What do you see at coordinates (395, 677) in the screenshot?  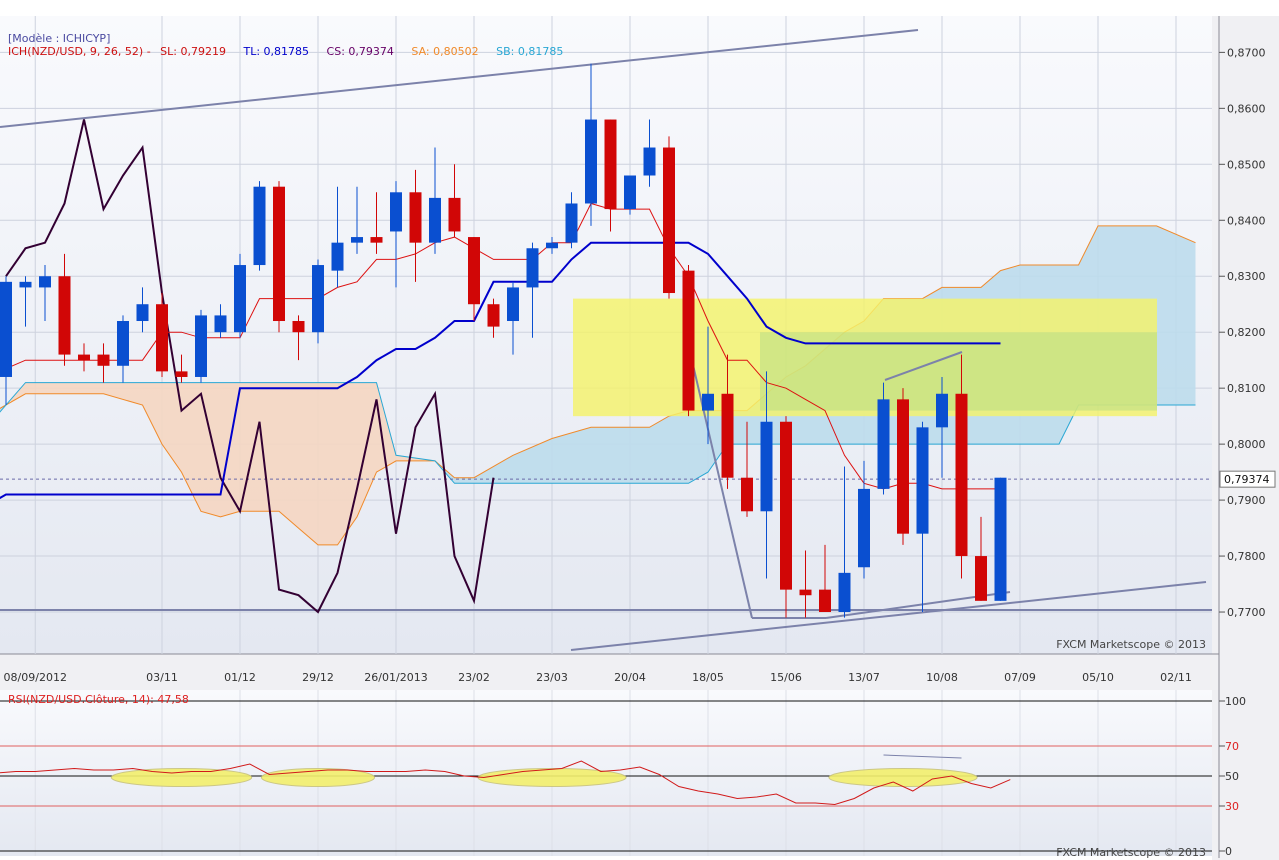 I see `time-tick-label: 26/01/2013` at bounding box center [395, 677].